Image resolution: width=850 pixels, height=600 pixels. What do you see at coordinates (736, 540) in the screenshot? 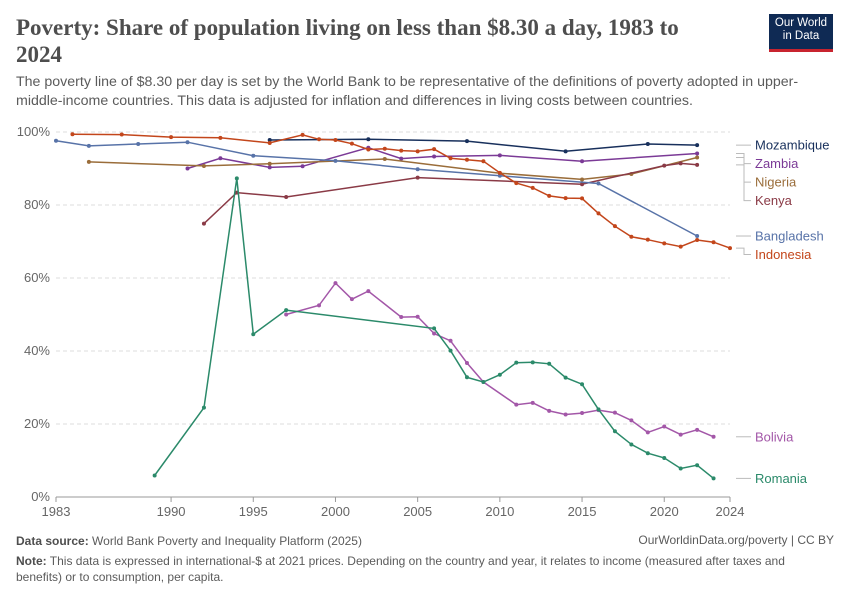
I see `source-url: OurWorldinData.org/poverty | CC BY` at bounding box center [736, 540].